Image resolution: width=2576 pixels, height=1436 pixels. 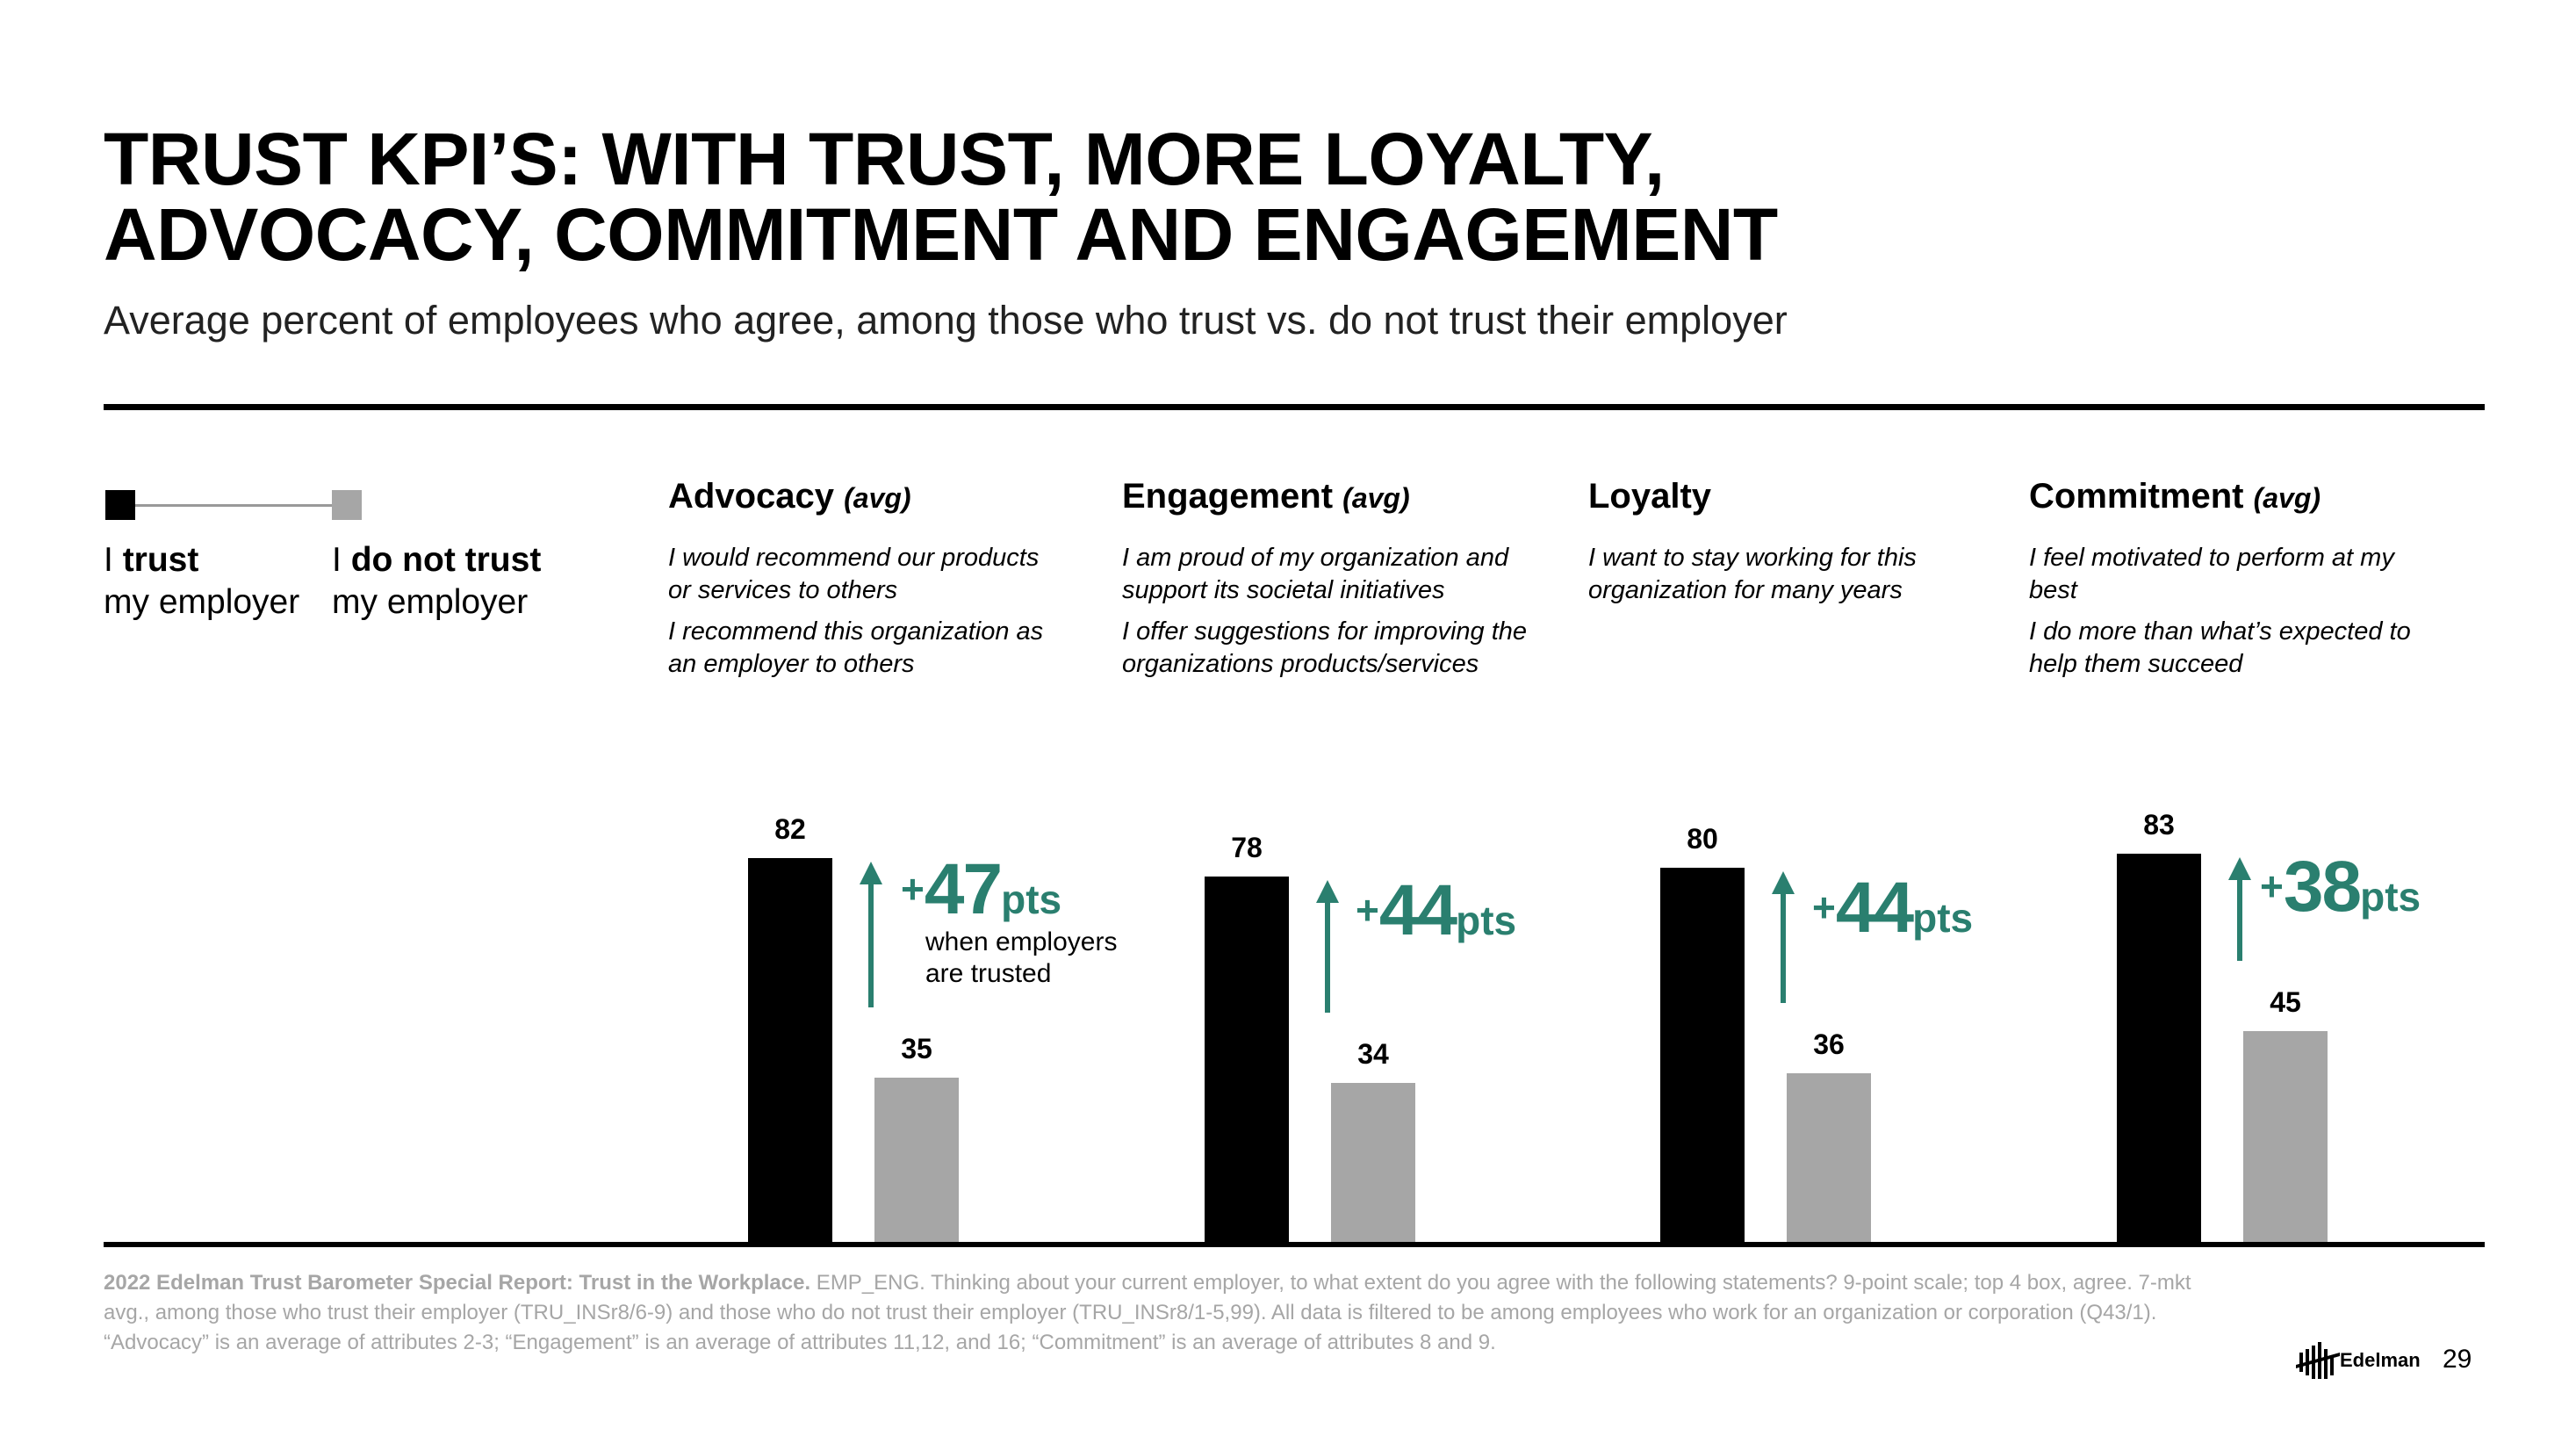 I want to click on value-label-loyalty-trust: 80, so click(x=1702, y=839).